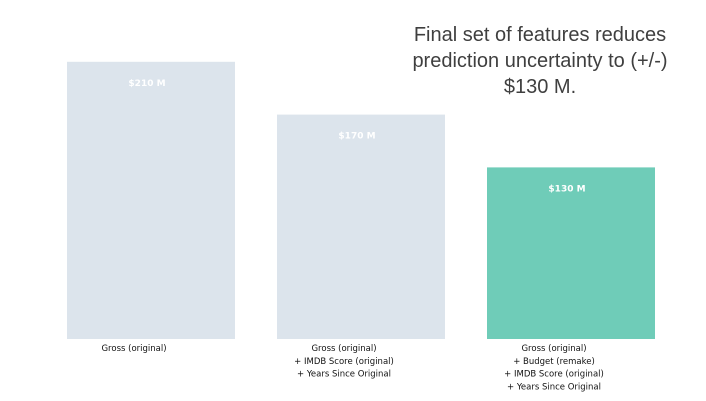 The height and width of the screenshot is (401, 706). What do you see at coordinates (566, 189) in the screenshot?
I see `bar-value-label-3: $130 M` at bounding box center [566, 189].